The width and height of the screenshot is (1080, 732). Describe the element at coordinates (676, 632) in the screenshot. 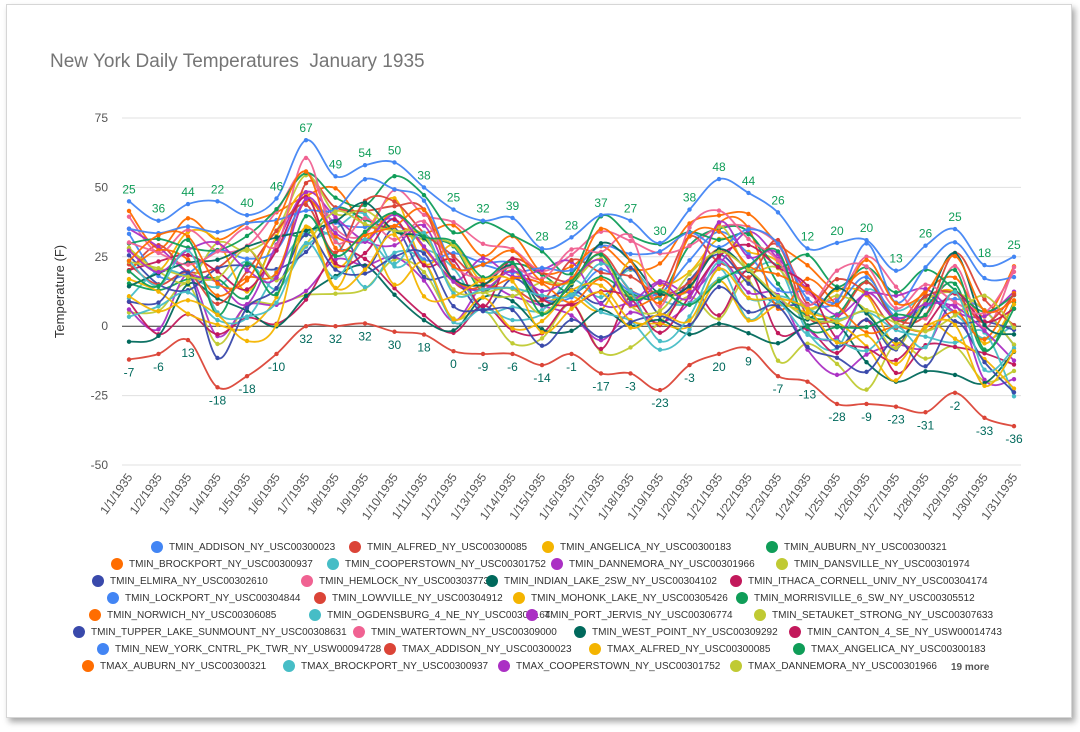

I see `legend-item: TMIN_WEST_POINT_NY_USC00309292` at that location.